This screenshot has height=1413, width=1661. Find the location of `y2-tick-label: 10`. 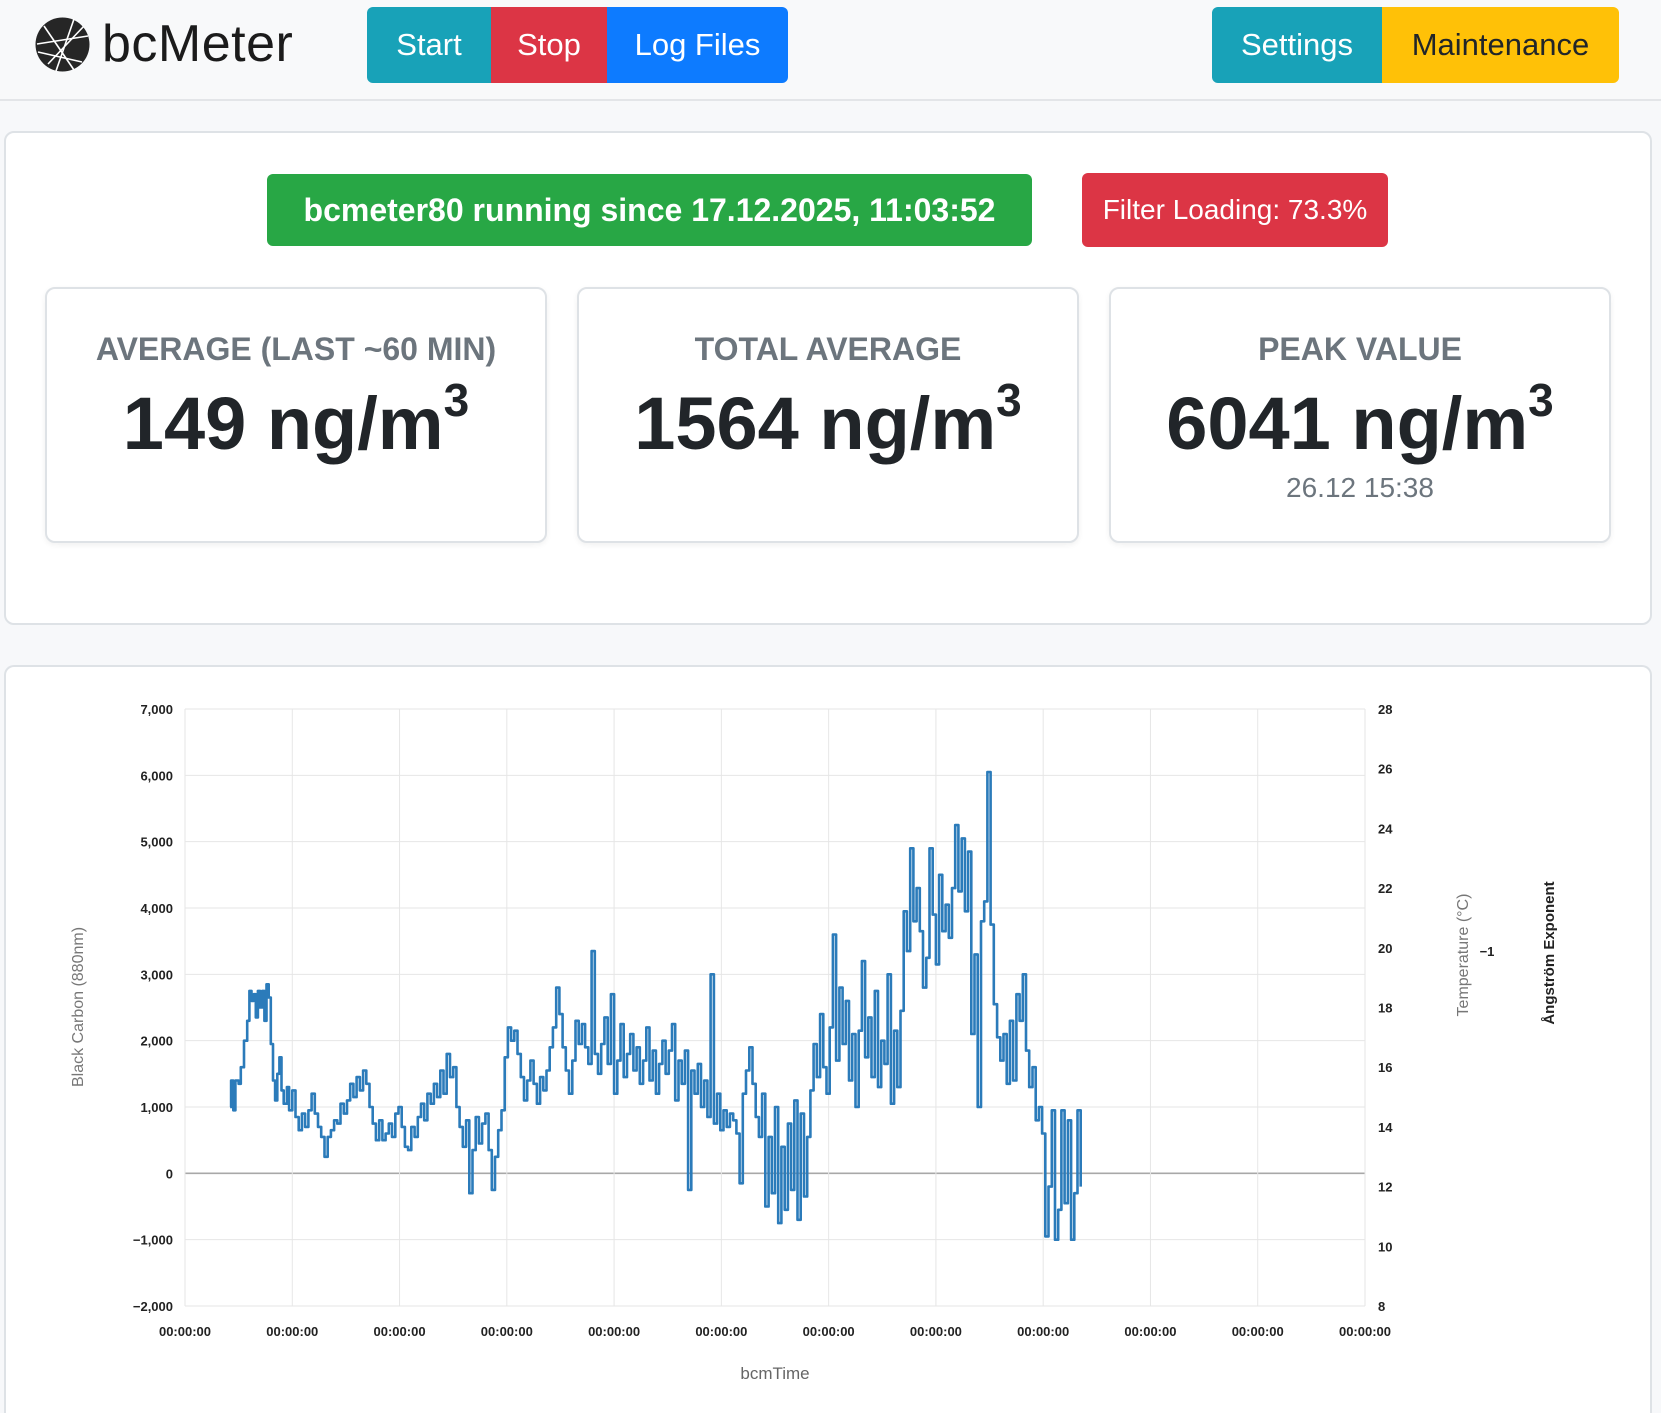

y2-tick-label: 10 is located at coordinates (1385, 1246).